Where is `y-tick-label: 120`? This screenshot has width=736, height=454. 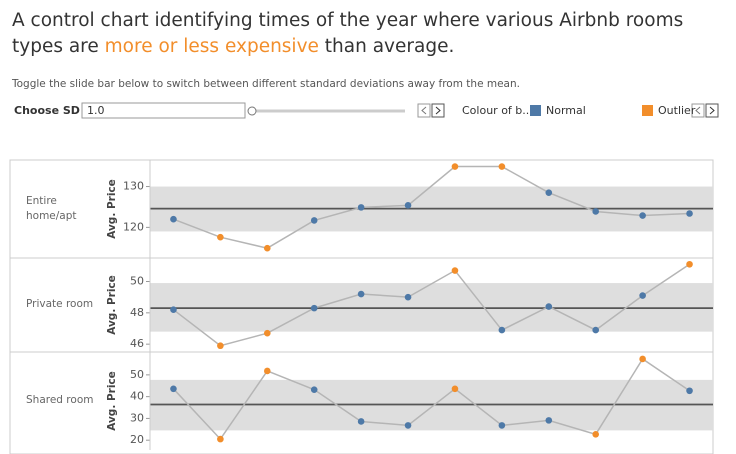
y-tick-label: 120 is located at coordinates (133, 226).